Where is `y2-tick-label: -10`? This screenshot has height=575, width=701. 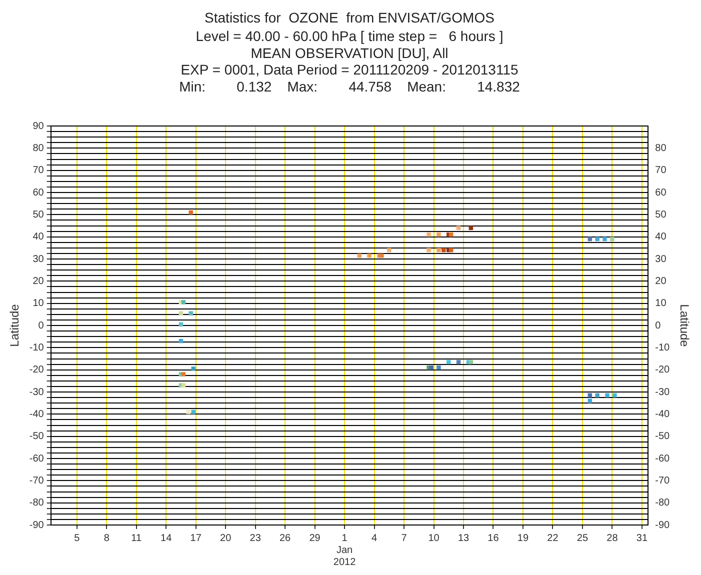
y2-tick-label: -10 is located at coordinates (662, 348).